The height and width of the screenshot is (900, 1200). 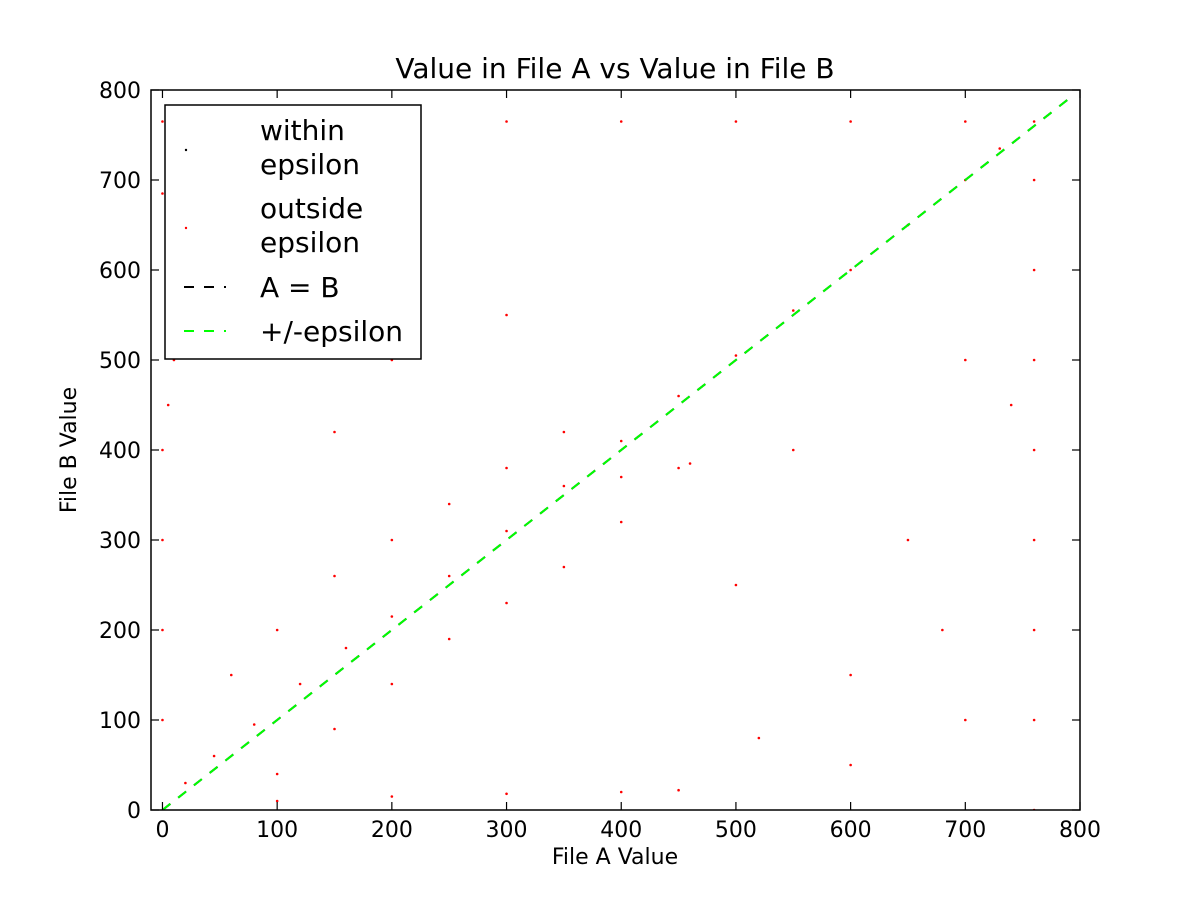 What do you see at coordinates (134, 811) in the screenshot?
I see `y-tick-label-0: 0` at bounding box center [134, 811].